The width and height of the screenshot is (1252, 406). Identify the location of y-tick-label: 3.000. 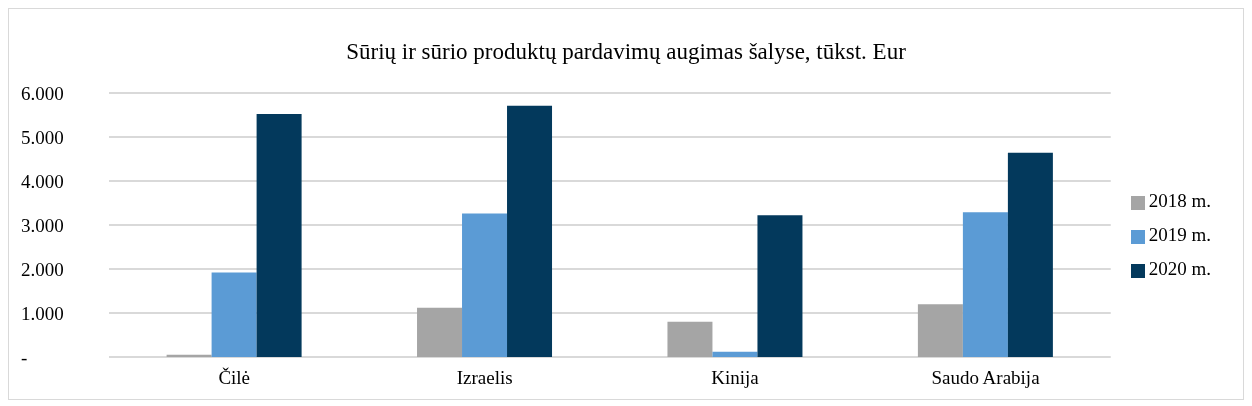
(42, 225).